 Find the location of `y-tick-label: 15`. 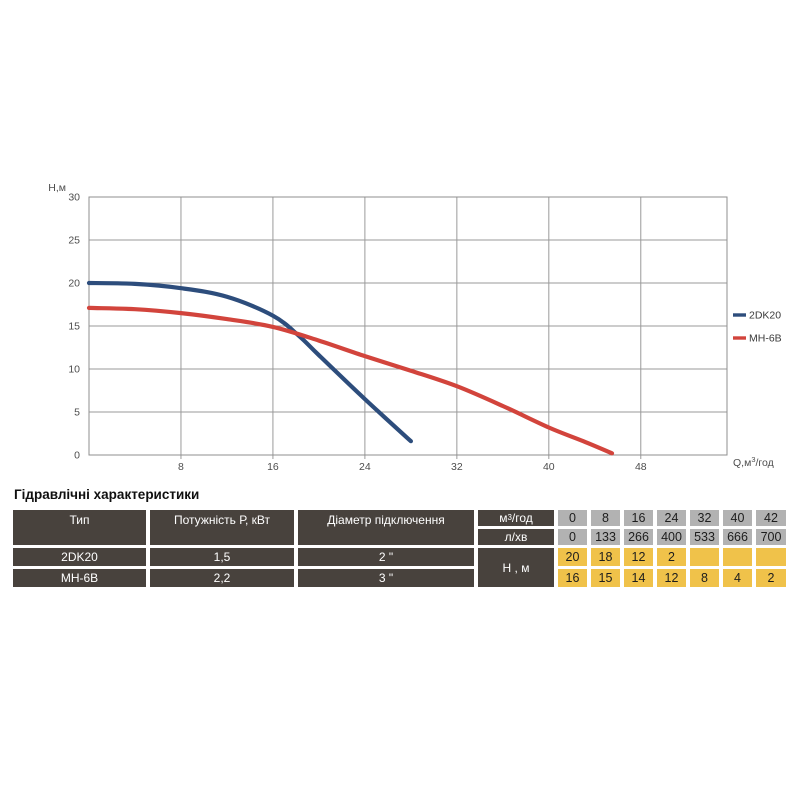

y-tick-label: 15 is located at coordinates (74, 327).